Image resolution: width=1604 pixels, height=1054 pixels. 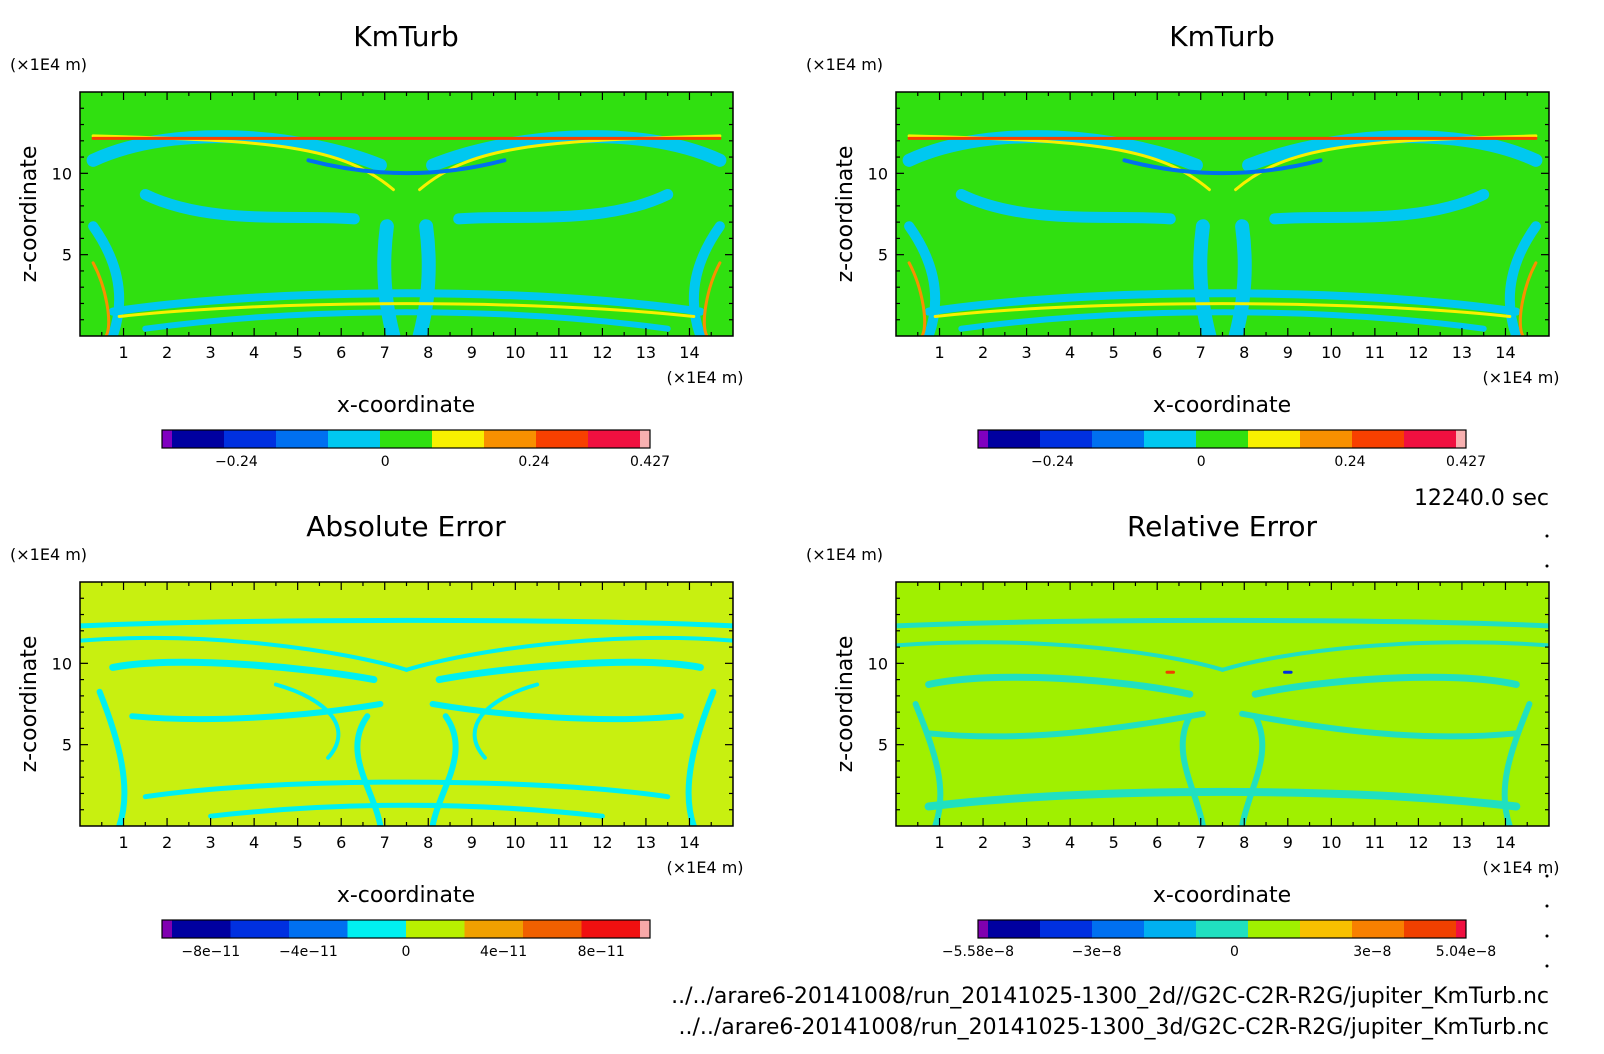 I want to click on x-tick-label: 7, so click(x=385, y=842).